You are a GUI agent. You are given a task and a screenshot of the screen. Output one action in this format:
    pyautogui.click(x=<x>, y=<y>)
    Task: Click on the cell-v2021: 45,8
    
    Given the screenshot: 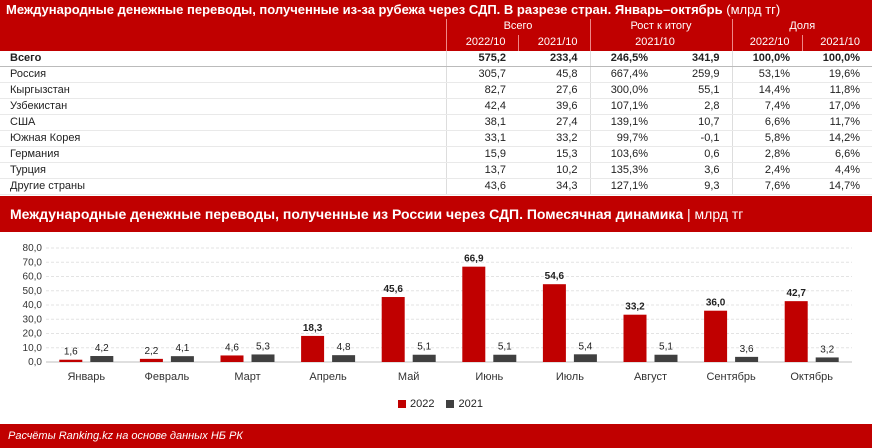 What is the action you would take?
    pyautogui.click(x=554, y=74)
    